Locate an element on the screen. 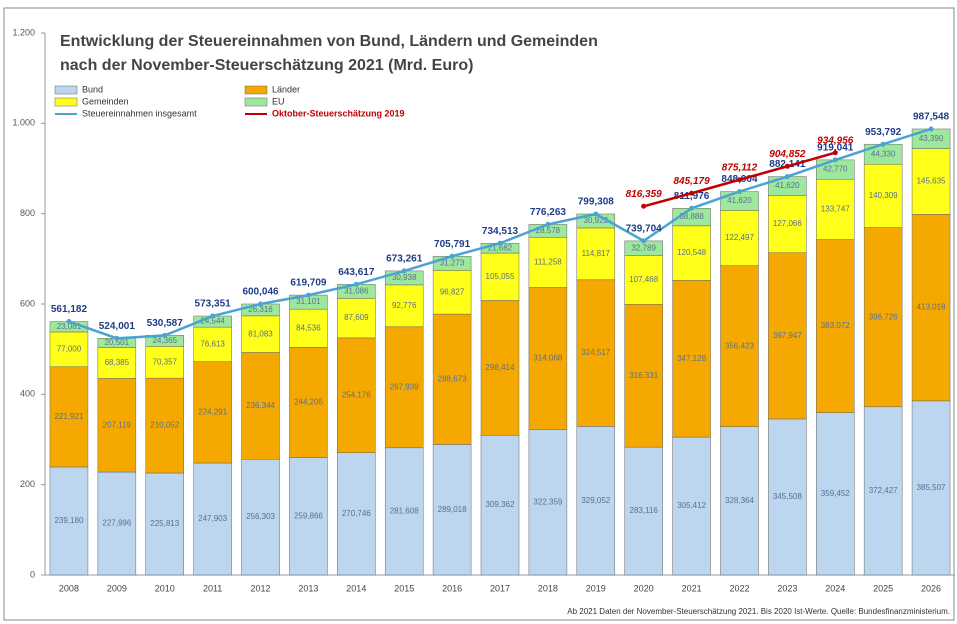 The height and width of the screenshot is (624, 957). data-label: 84,536 is located at coordinates (308, 327).